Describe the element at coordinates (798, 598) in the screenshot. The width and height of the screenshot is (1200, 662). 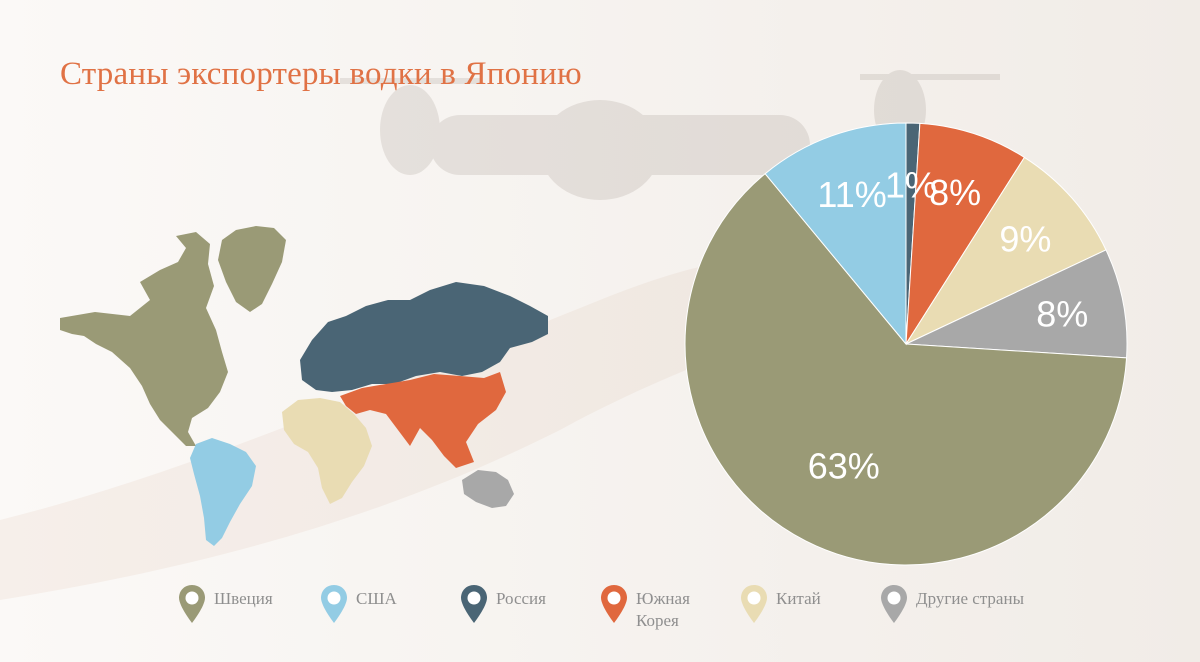
I see `legend-label: Китай` at that location.